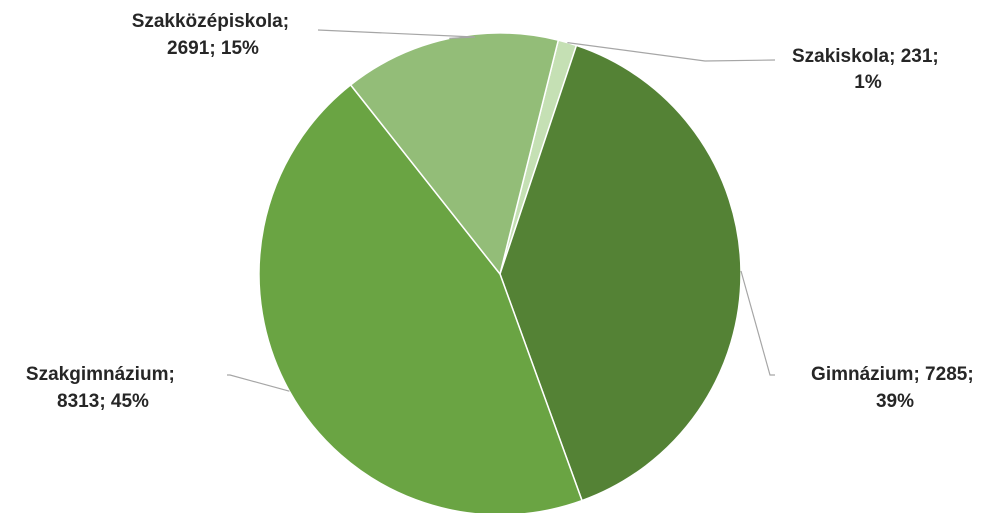 This screenshot has height=513, width=1000. I want to click on label-szakkozepiskola: Szakközépiskola; 2691; 15%, so click(213, 35).